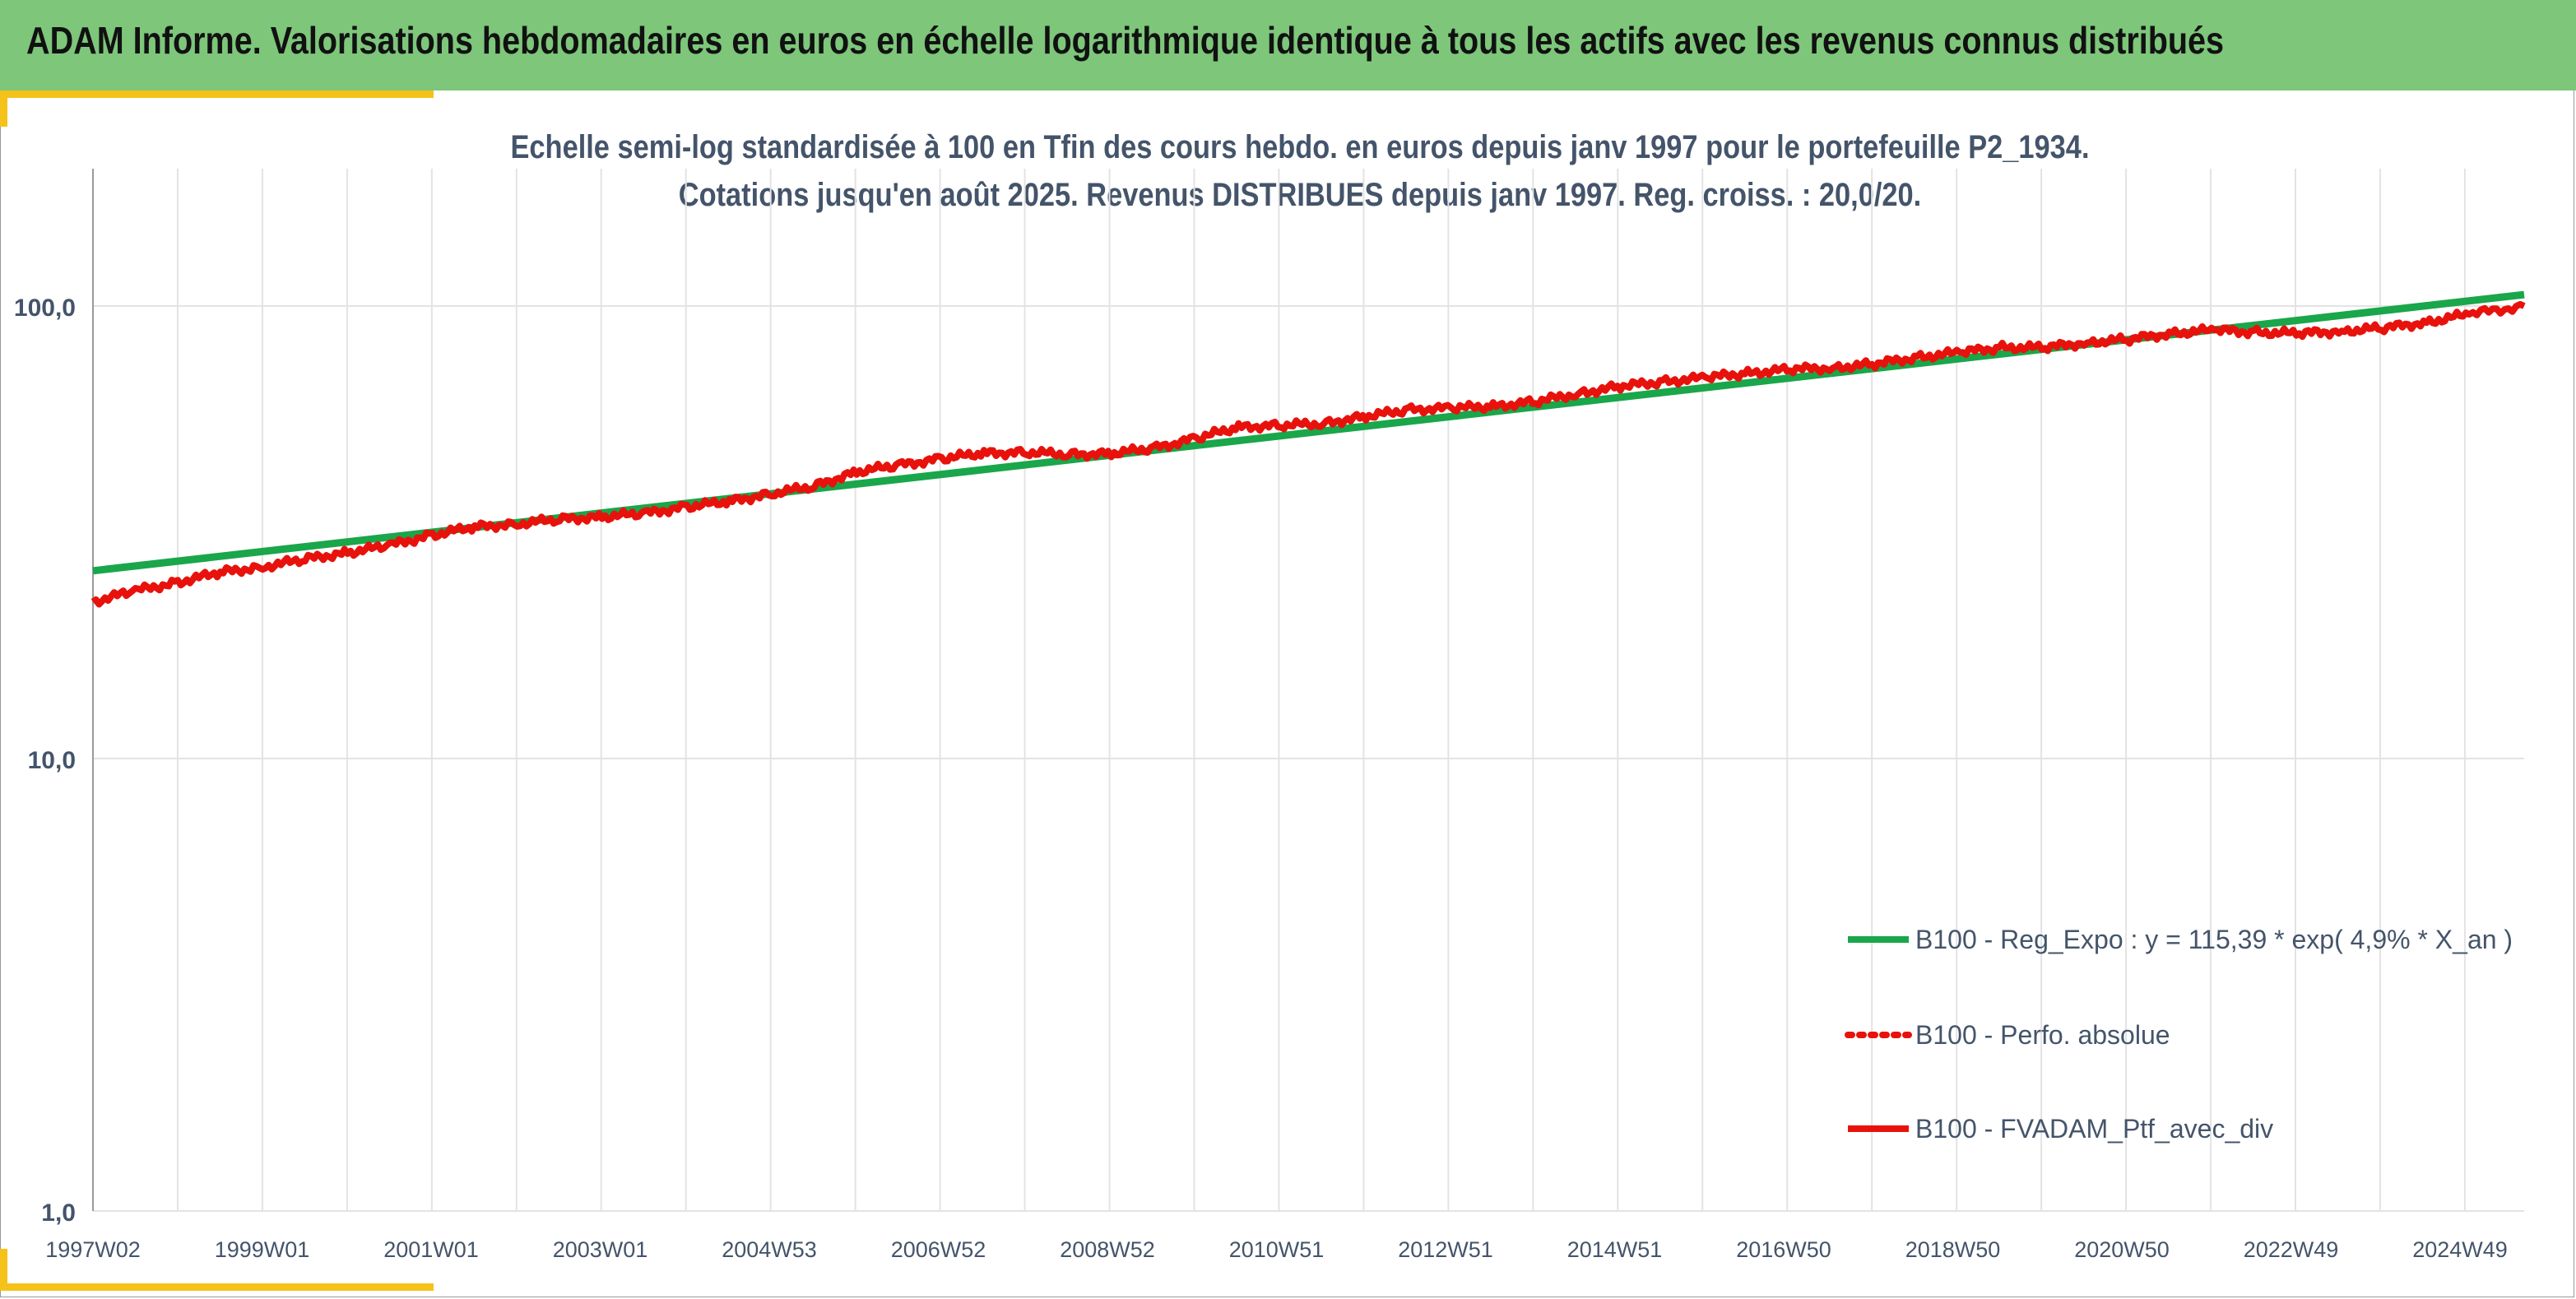 The height and width of the screenshot is (1299, 2576). What do you see at coordinates (1783, 1249) in the screenshot?
I see `x-tick-label: 2016W50` at bounding box center [1783, 1249].